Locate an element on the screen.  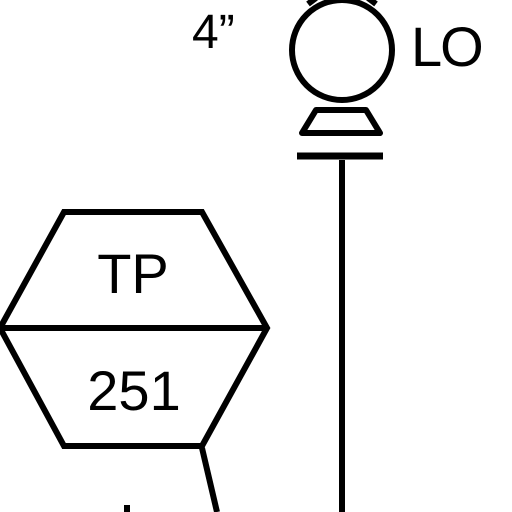
valve-top-lugs is located at coordinates (342, 3).